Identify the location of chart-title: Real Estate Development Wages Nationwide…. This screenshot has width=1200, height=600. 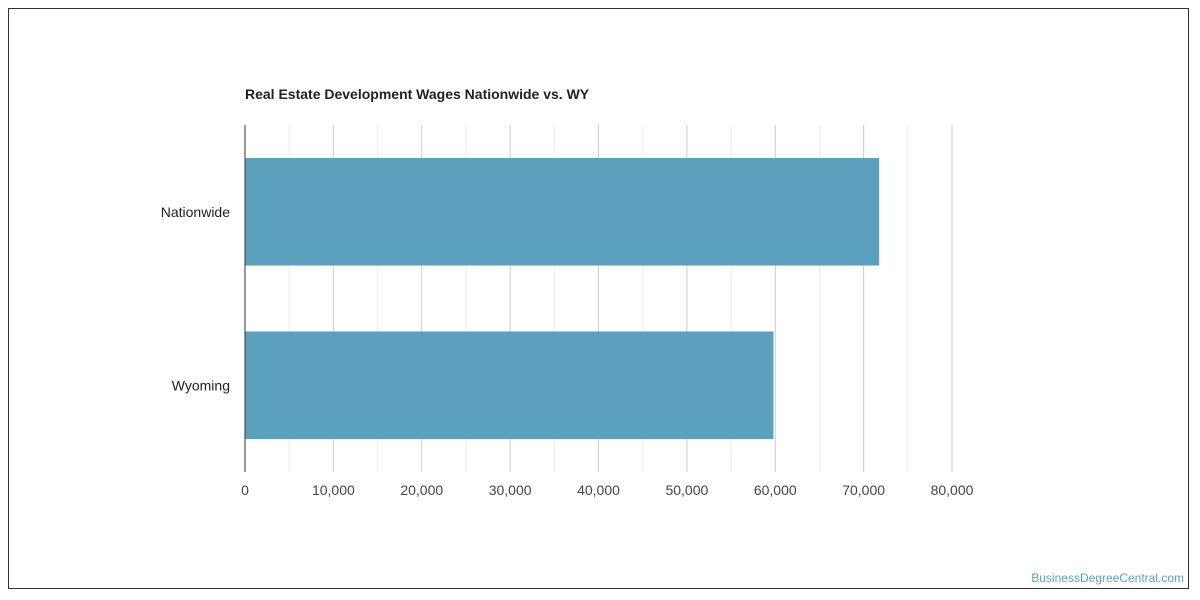
(417, 94).